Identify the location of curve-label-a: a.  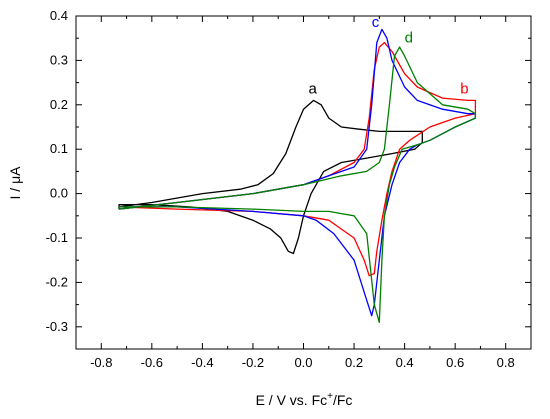
(313, 89).